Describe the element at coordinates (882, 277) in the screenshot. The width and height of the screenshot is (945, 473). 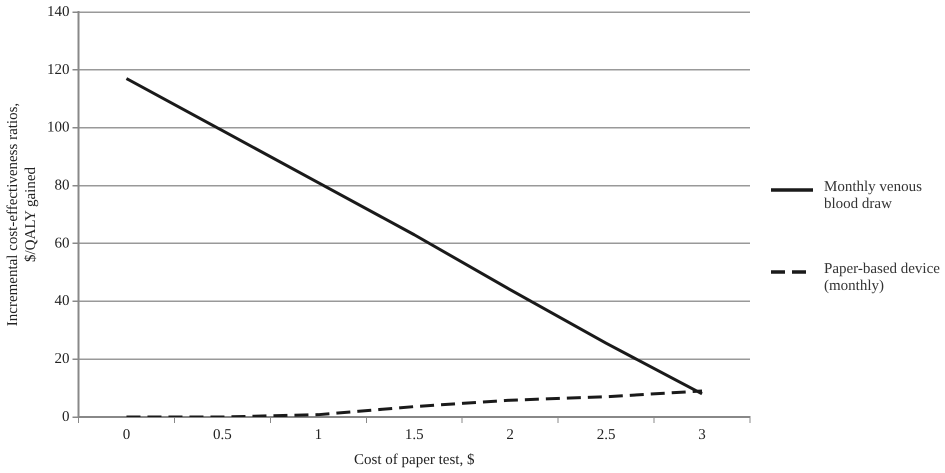
I see `legend-label: Paper-based device (monthly)` at that location.